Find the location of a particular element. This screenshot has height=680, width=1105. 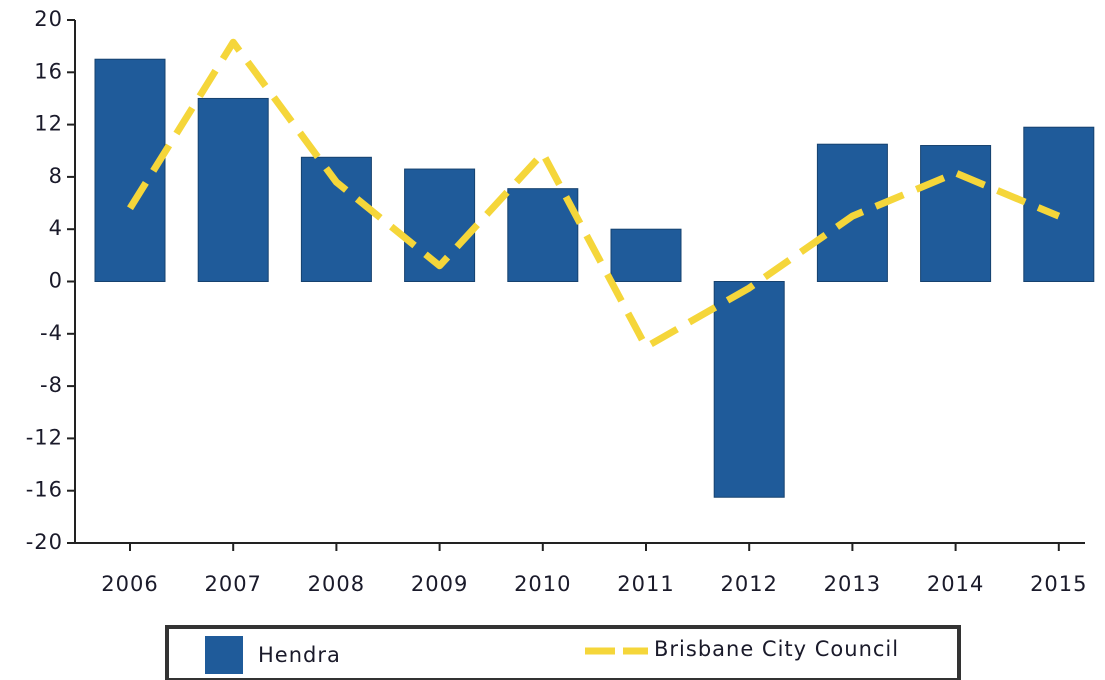

x-tick-label: 2006 is located at coordinates (129, 584).